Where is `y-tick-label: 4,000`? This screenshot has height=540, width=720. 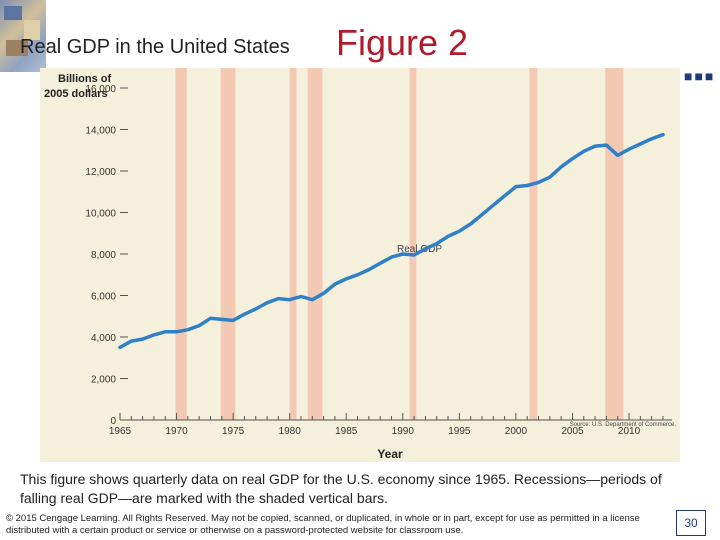
y-tick-label: 4,000 is located at coordinates (103, 338).